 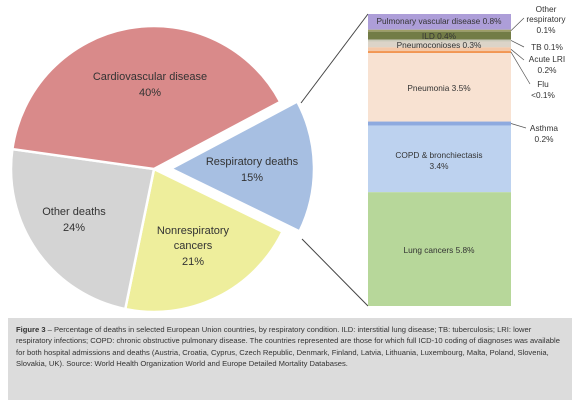 I want to click on bar-label-acute-line2: 0.2%, so click(x=548, y=70).